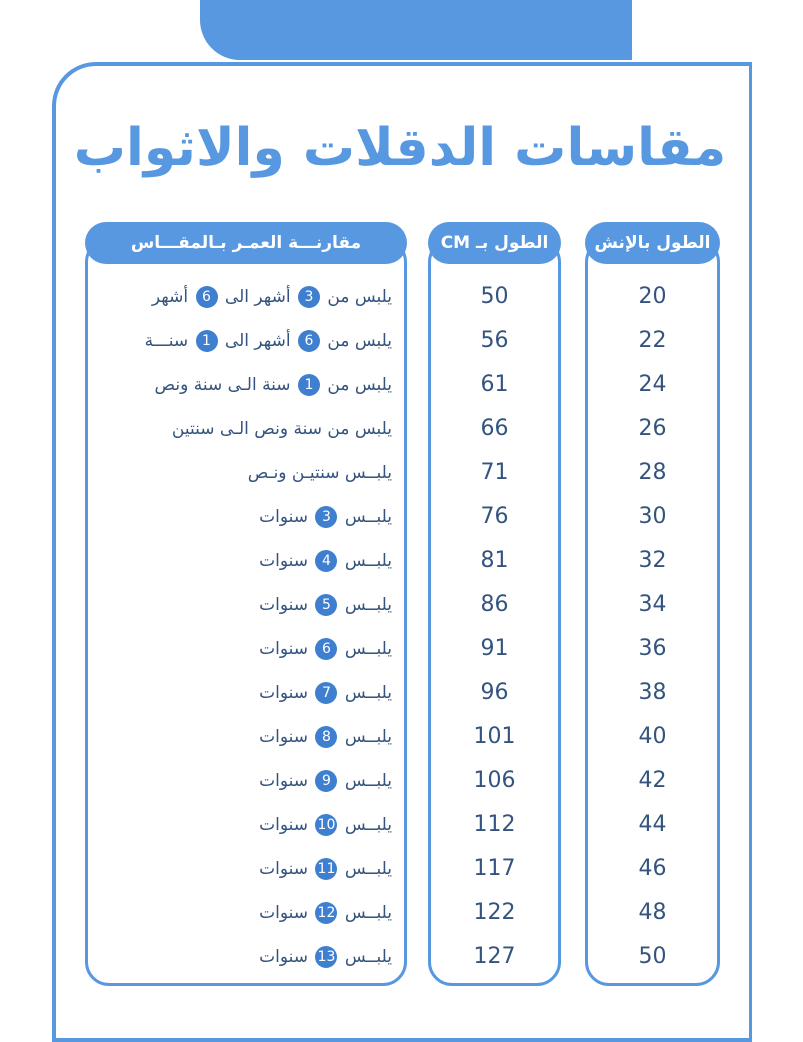 This screenshot has height=1042, width=803. Describe the element at coordinates (325, 781) in the screenshot. I see `age-cell: يلبــس 9 سنوات` at that location.